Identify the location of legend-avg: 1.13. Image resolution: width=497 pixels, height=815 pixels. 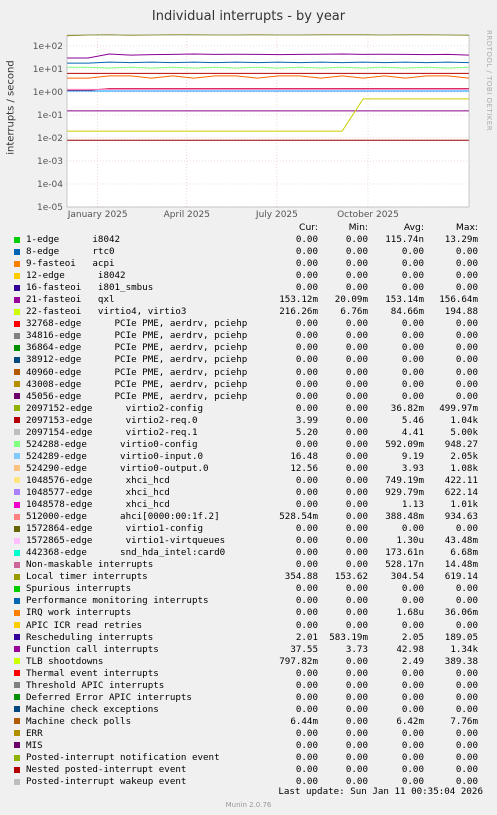
(412, 505).